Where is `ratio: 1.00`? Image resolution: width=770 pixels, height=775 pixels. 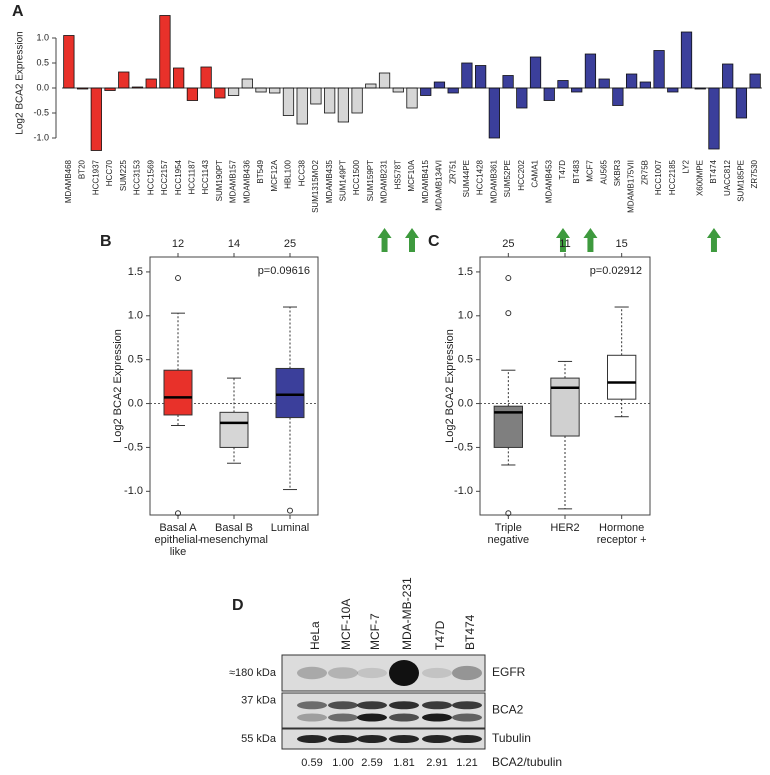 ratio: 1.00 is located at coordinates (342, 763).